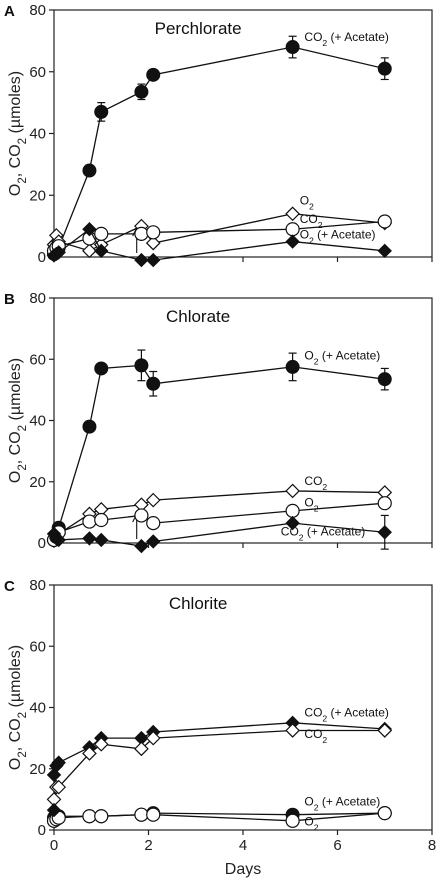 This screenshot has width=440, height=883. Describe the element at coordinates (243, 869) in the screenshot. I see `x-axis-label: Days` at that location.